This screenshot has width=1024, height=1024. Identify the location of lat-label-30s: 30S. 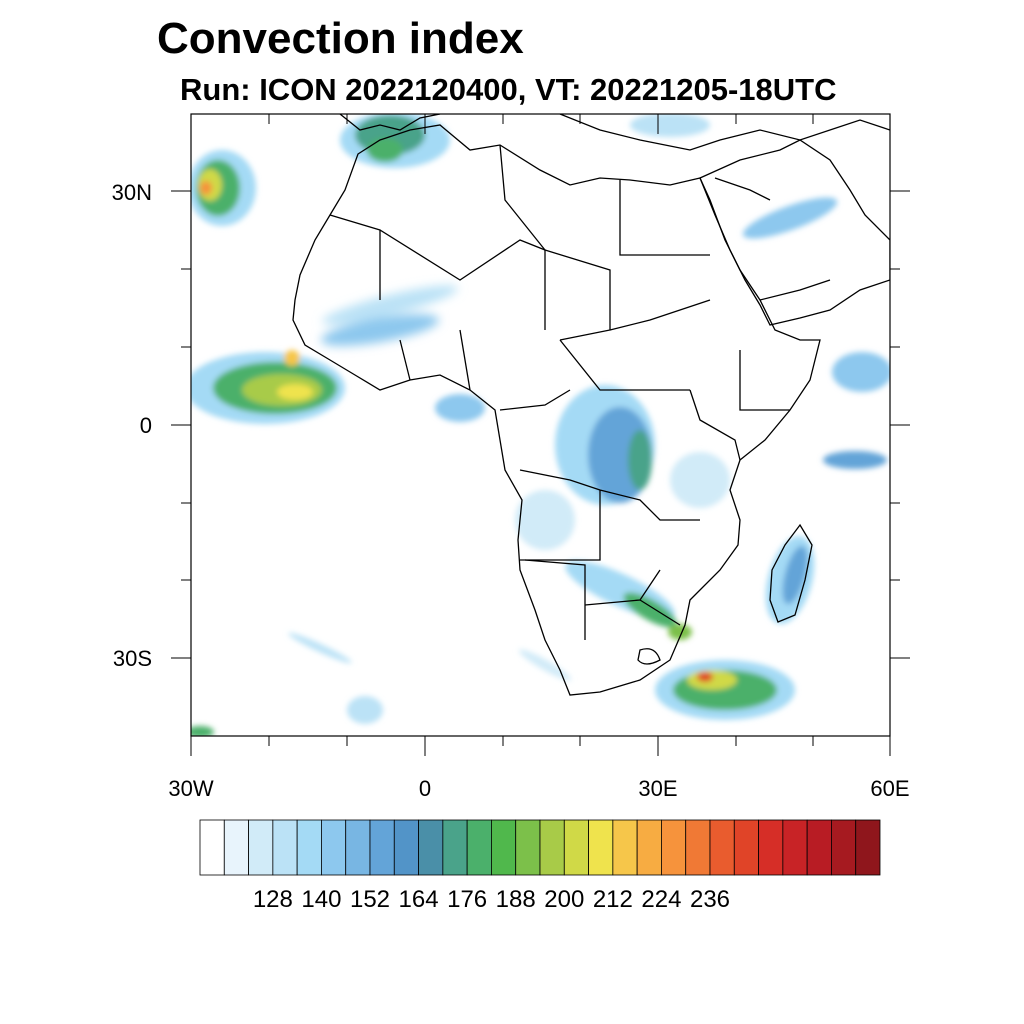
(132, 658).